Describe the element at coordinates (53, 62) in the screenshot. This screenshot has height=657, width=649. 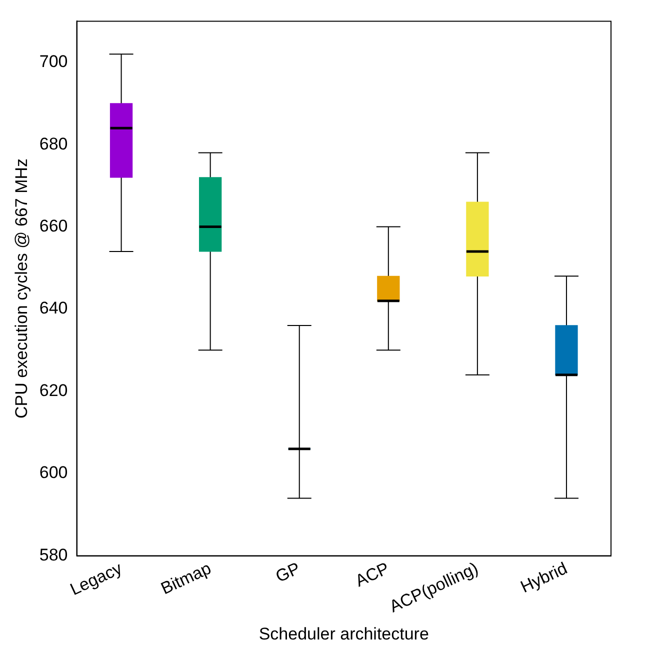
I see `y-tick-label: 700` at that location.